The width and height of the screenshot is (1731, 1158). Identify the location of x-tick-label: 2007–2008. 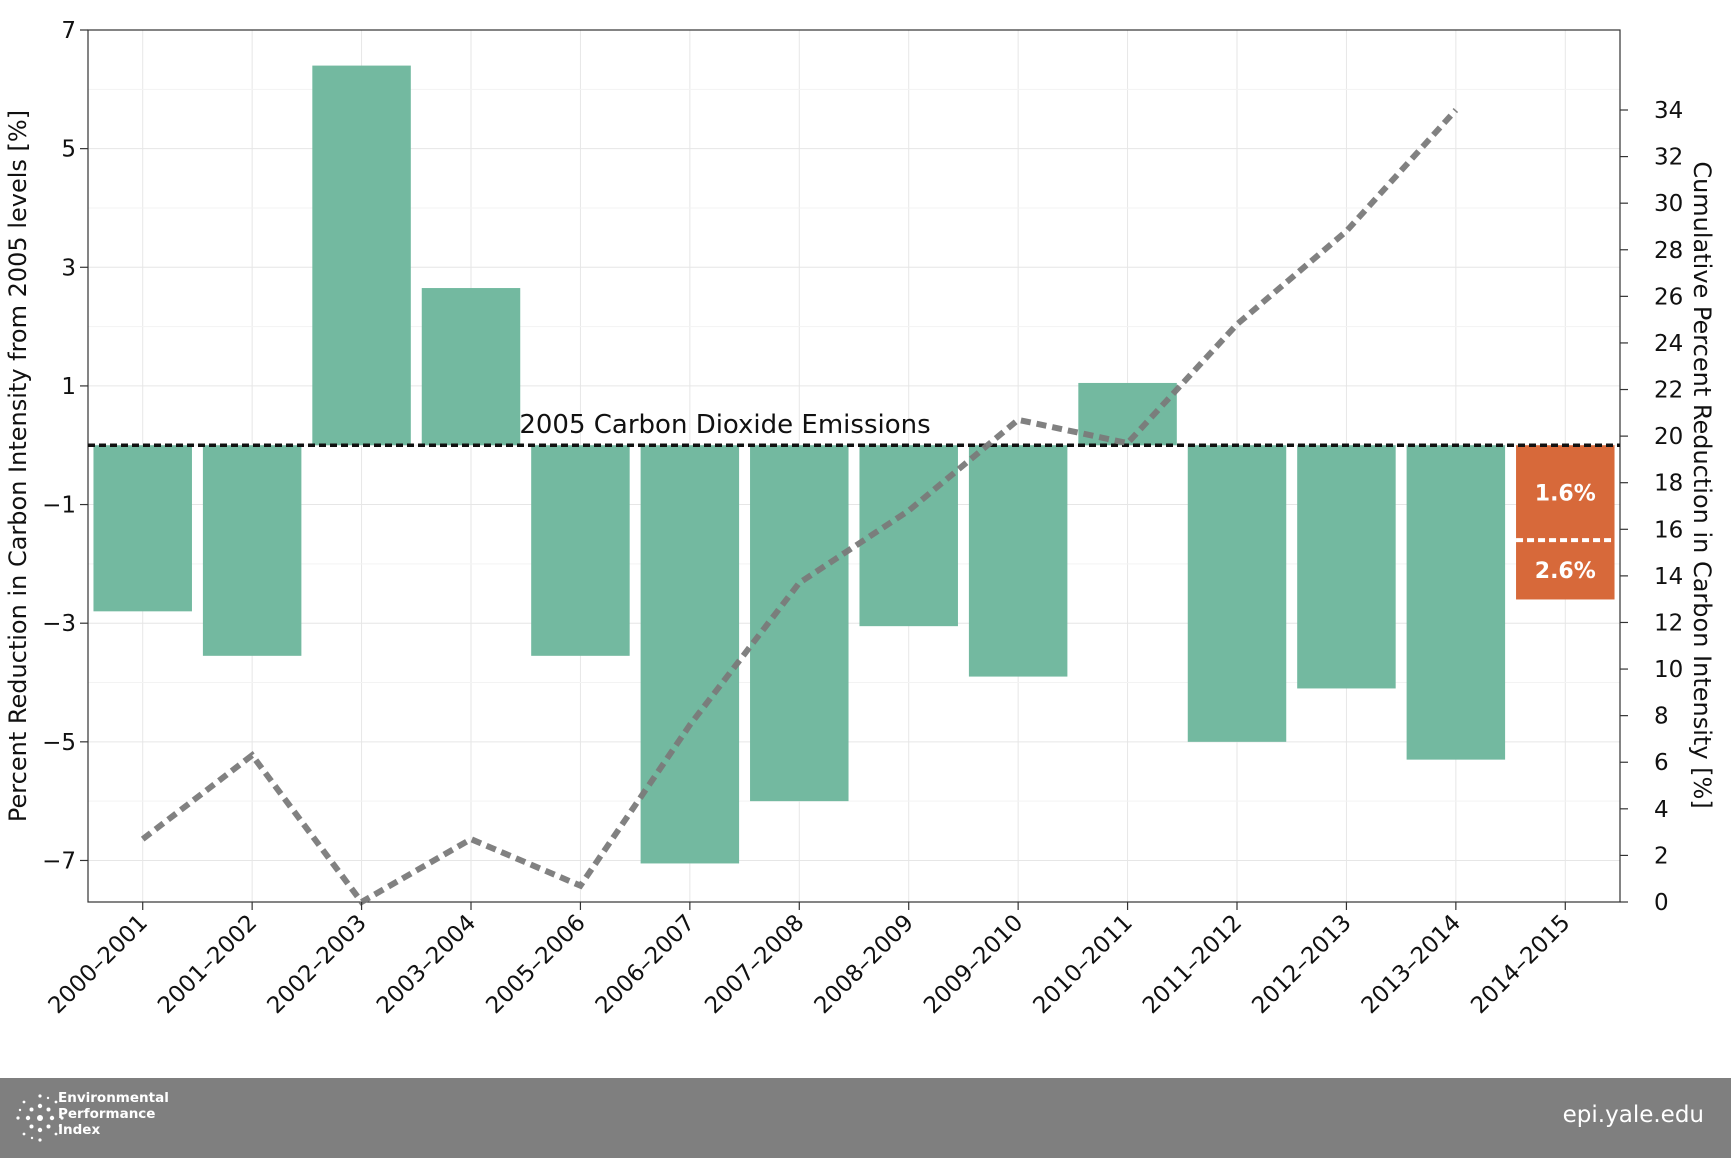
(754, 964).